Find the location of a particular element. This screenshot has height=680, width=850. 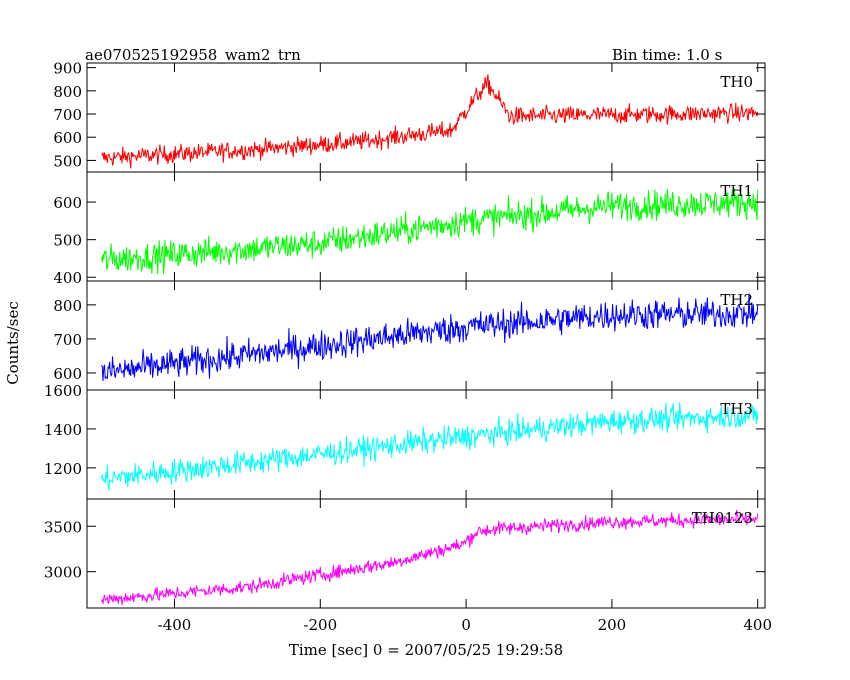

x-tick-label: 200 is located at coordinates (612, 625).